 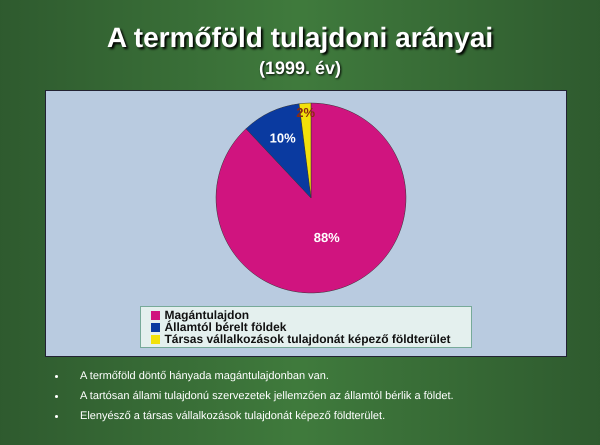 I want to click on data-label: 88%, so click(x=327, y=238).